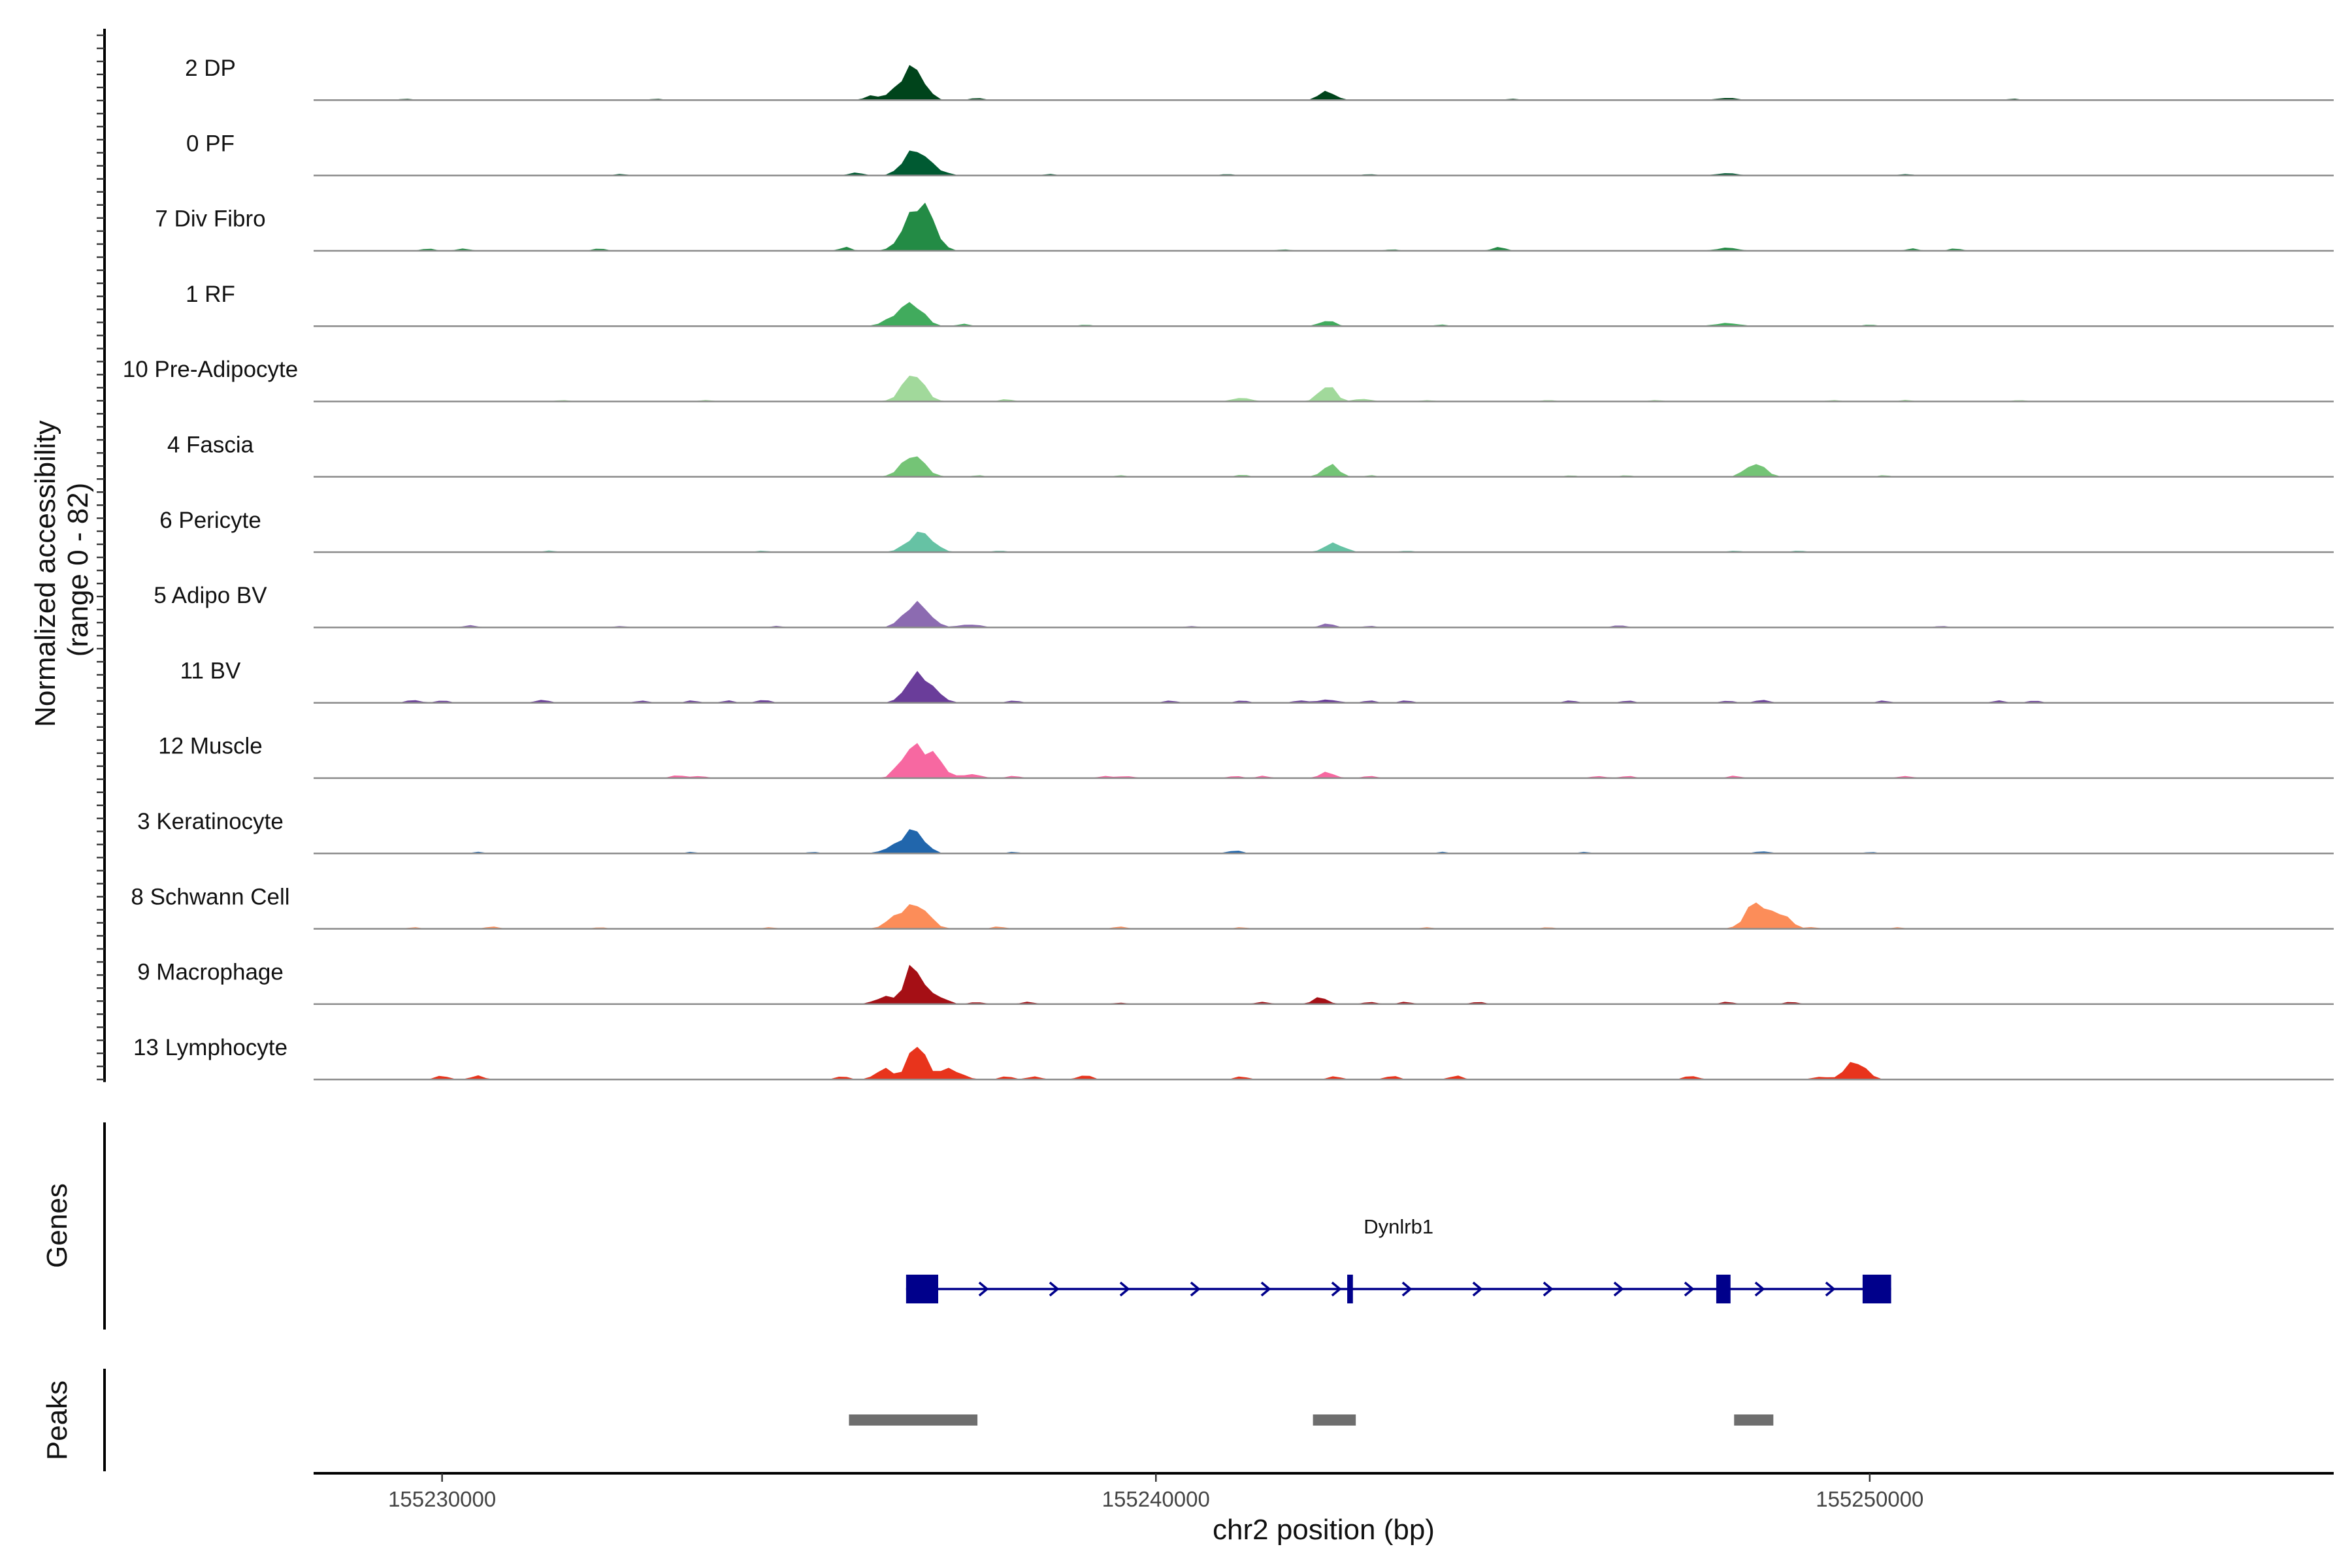 This screenshot has width=2352, height=1568. Describe the element at coordinates (210, 746) in the screenshot. I see `track-label: 12 Muscle` at that location.